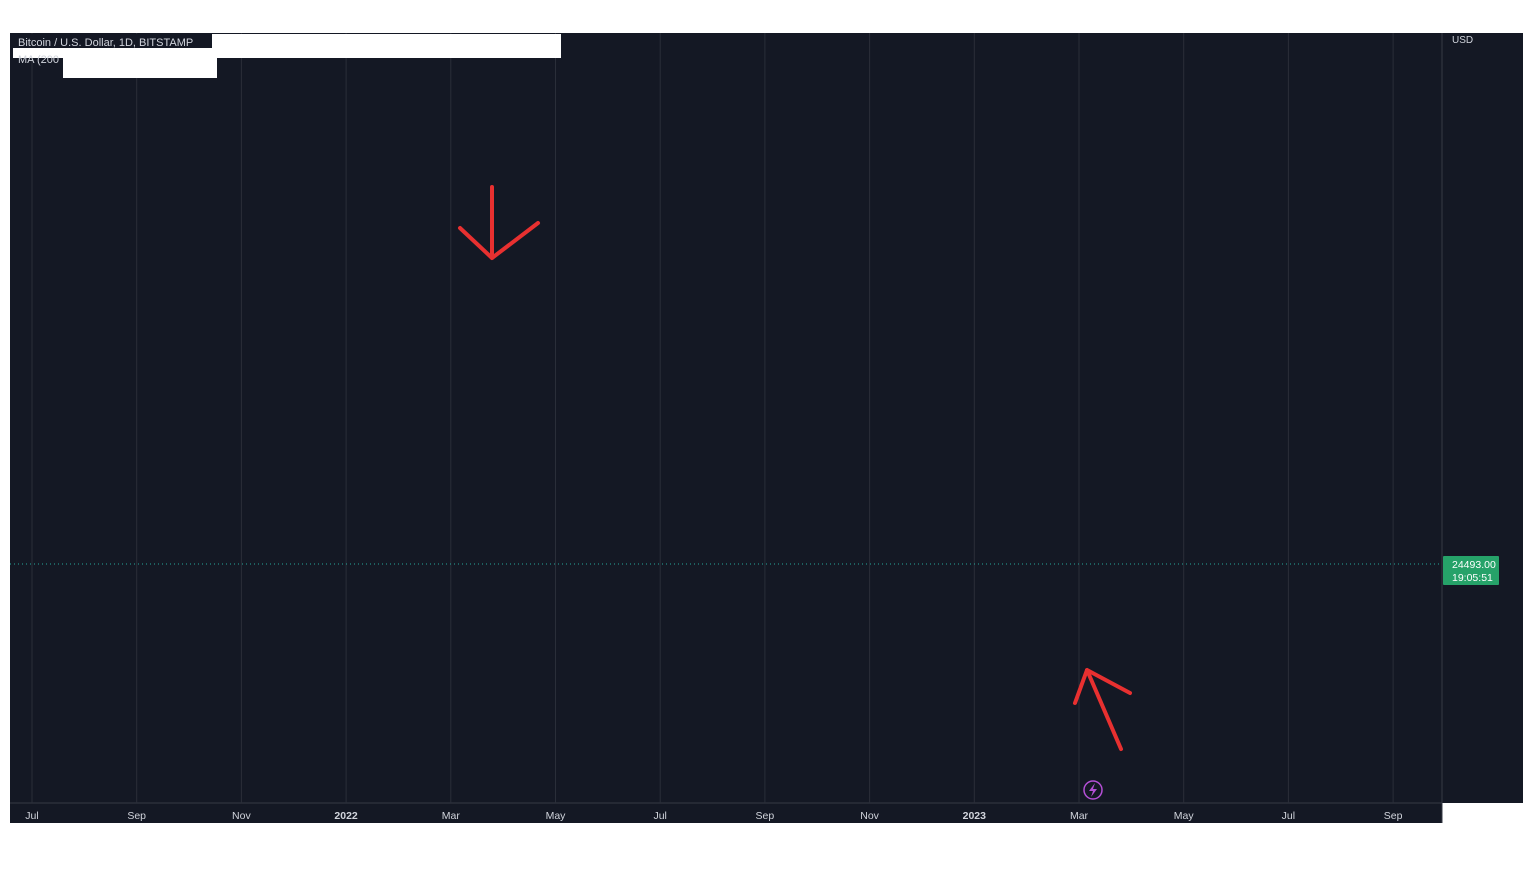 This screenshot has width=1523, height=870. What do you see at coordinates (1102, 709) in the screenshot?
I see `up-arrow-annotation` at bounding box center [1102, 709].